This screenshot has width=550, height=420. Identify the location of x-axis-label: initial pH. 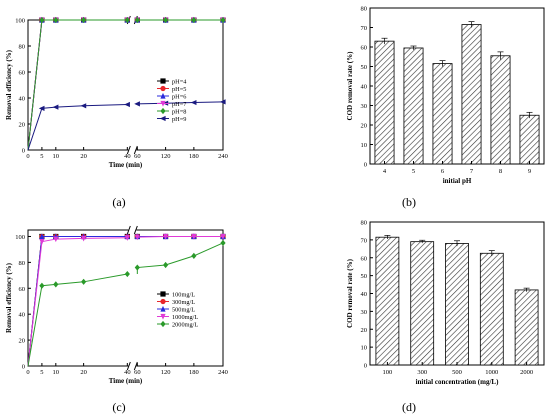
(457, 181).